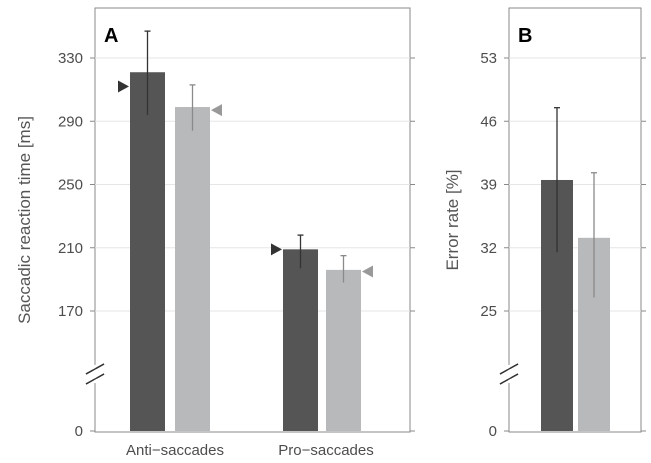 The image size is (651, 463). Describe the element at coordinates (175, 450) in the screenshot. I see `x-tick-label-anti-saccades: Anti−saccades` at that location.